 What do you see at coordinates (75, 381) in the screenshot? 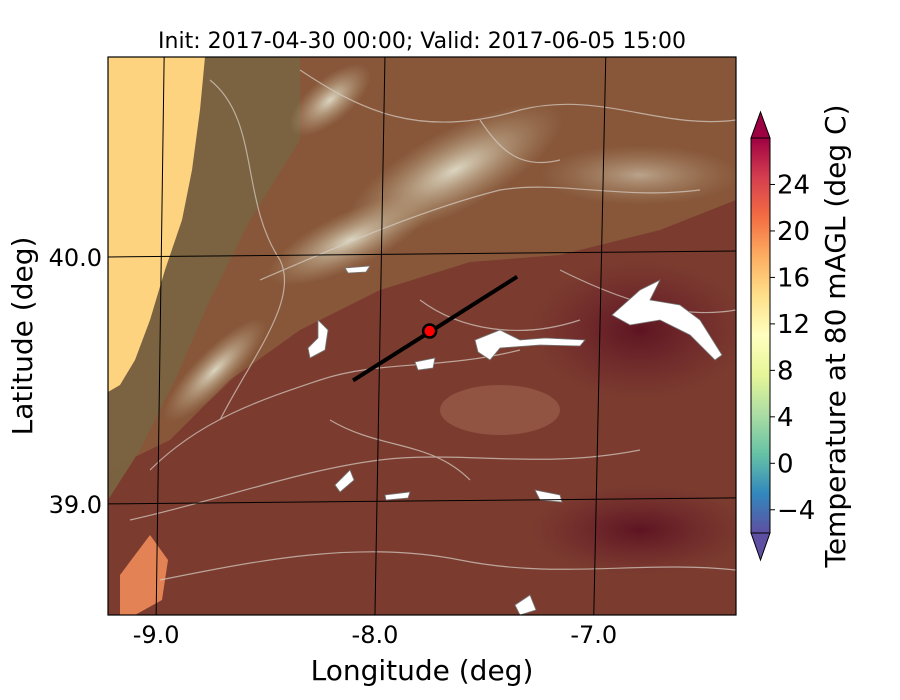
I see `y-axis-ticks: 40.0 39.0` at bounding box center [75, 381].